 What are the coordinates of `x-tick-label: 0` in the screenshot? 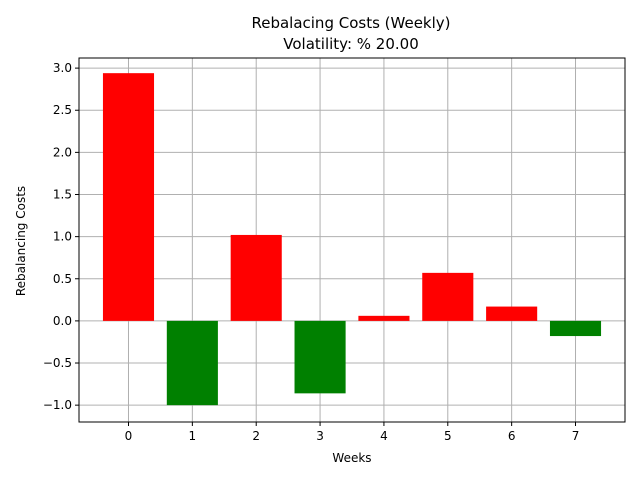 It's located at (129, 436).